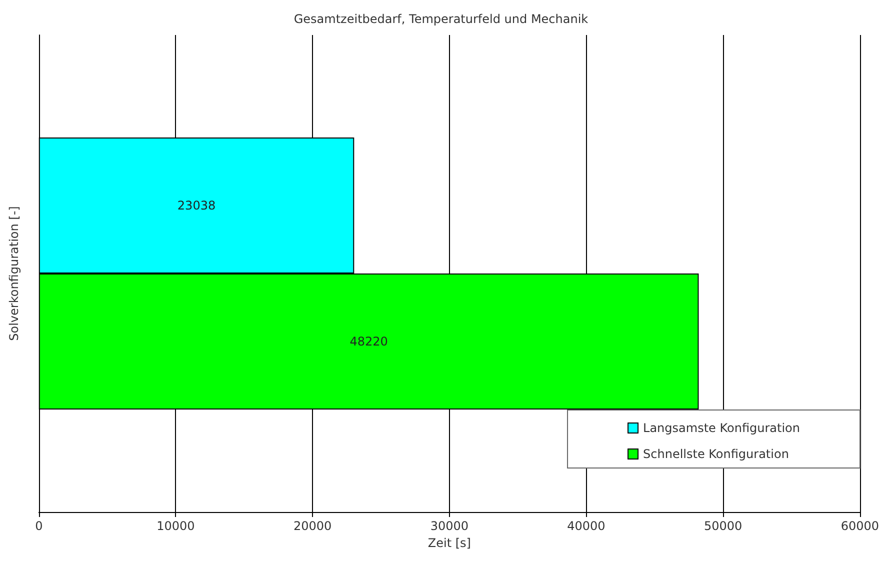  I want to click on x-tick-label: 40000, so click(586, 526).